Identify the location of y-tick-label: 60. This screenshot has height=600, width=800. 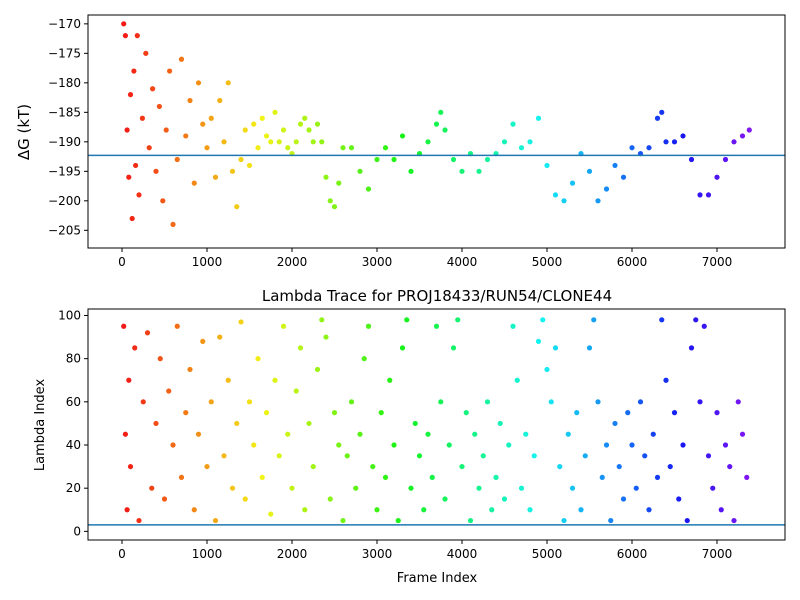
(73, 402).